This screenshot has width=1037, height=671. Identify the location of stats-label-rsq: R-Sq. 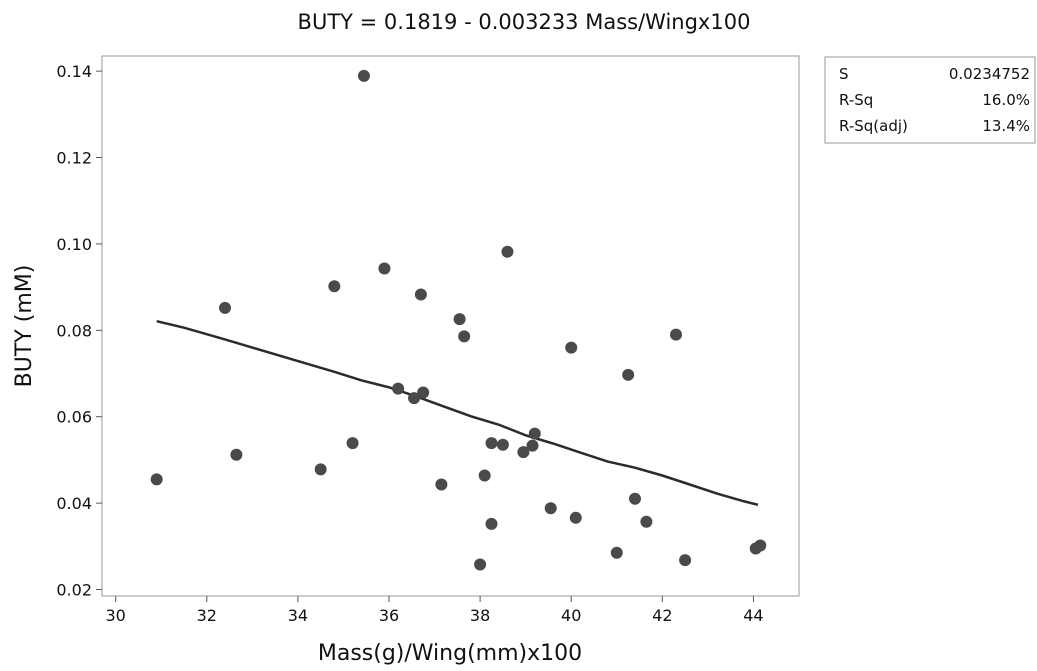
(856, 100).